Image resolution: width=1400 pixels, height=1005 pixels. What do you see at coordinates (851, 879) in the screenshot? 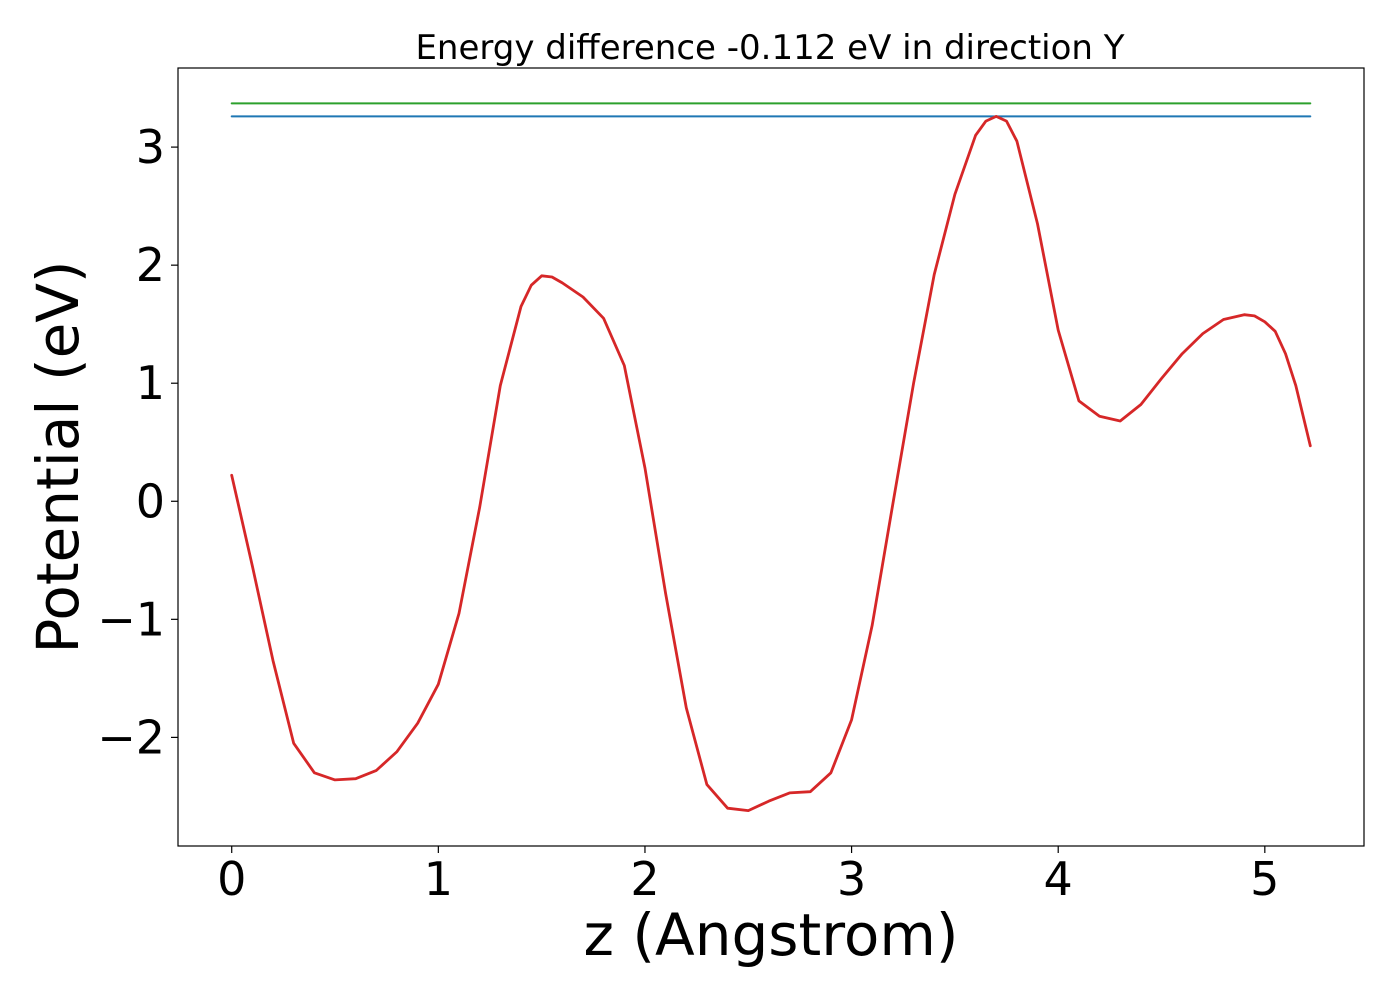
I see `x-tick-label: 3` at bounding box center [851, 879].